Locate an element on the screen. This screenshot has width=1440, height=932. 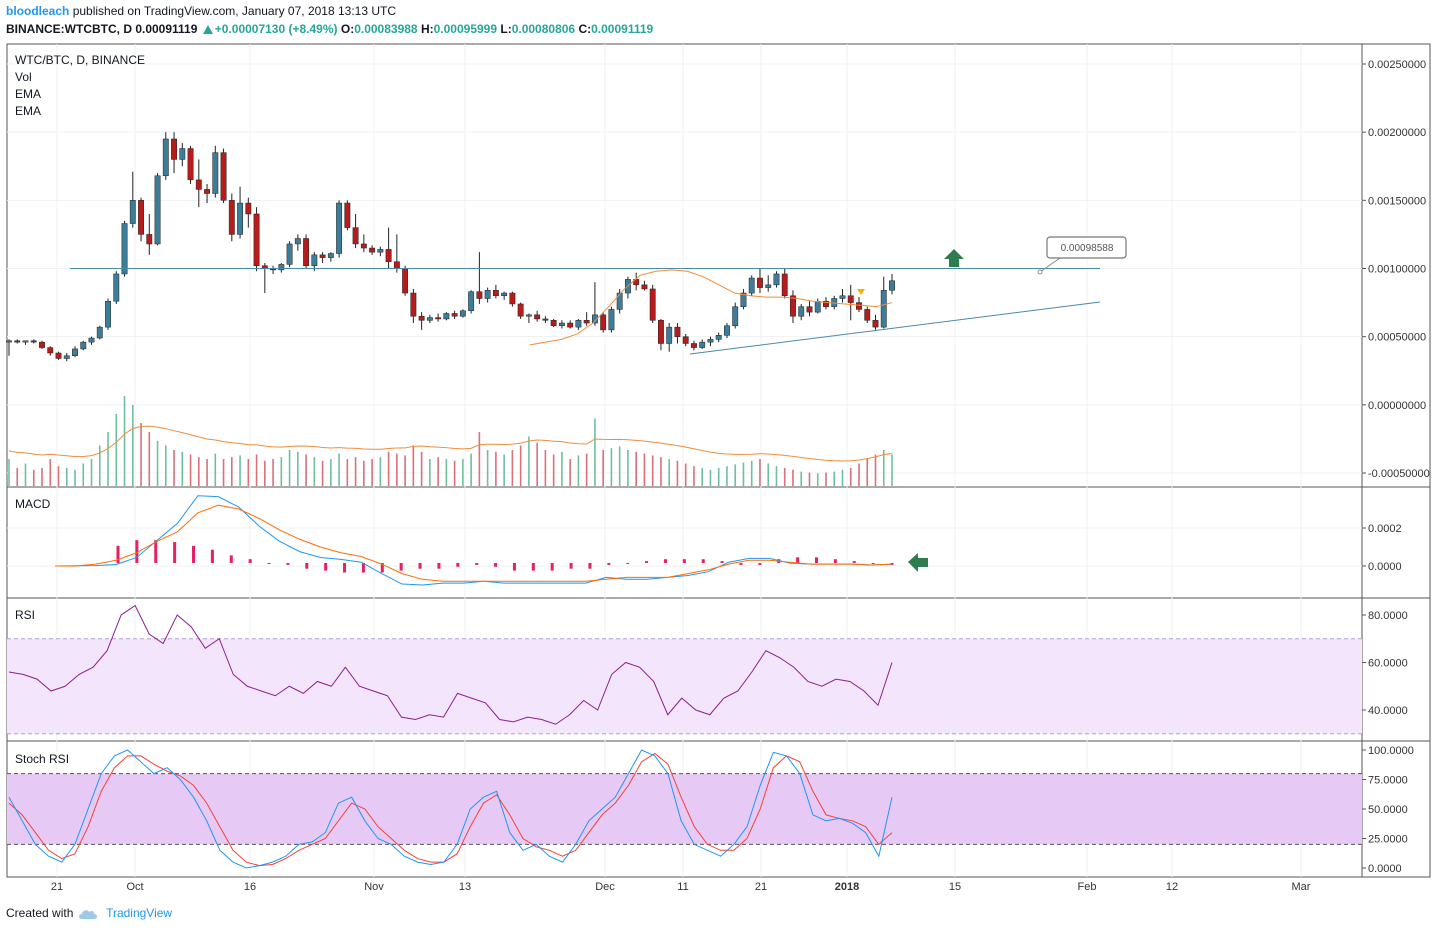
price-axis-label: 0.00250000 is located at coordinates (1397, 65).